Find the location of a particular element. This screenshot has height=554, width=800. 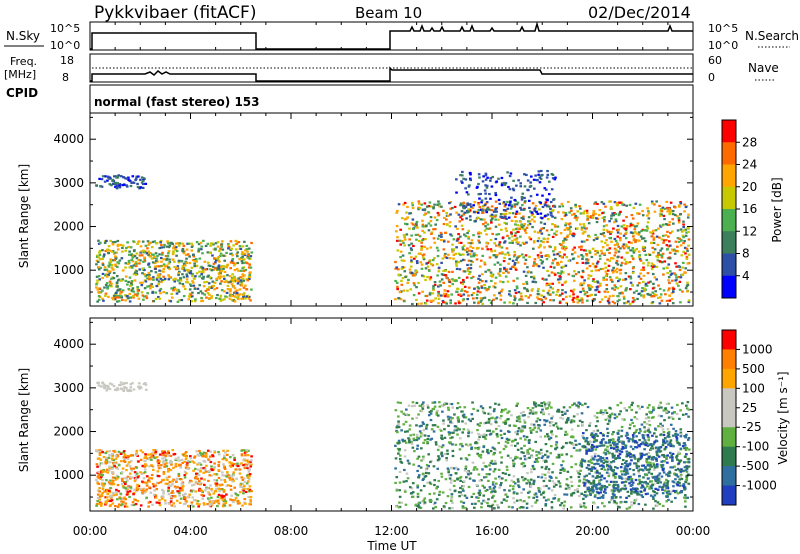

nsky-tick-top: 10^5 is located at coordinates (65, 28).